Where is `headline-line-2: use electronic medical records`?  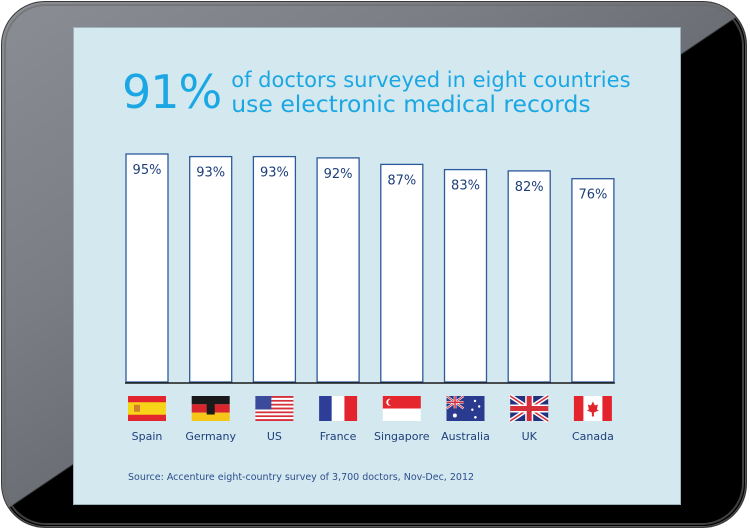 headline-line-2: use electronic medical records is located at coordinates (411, 104).